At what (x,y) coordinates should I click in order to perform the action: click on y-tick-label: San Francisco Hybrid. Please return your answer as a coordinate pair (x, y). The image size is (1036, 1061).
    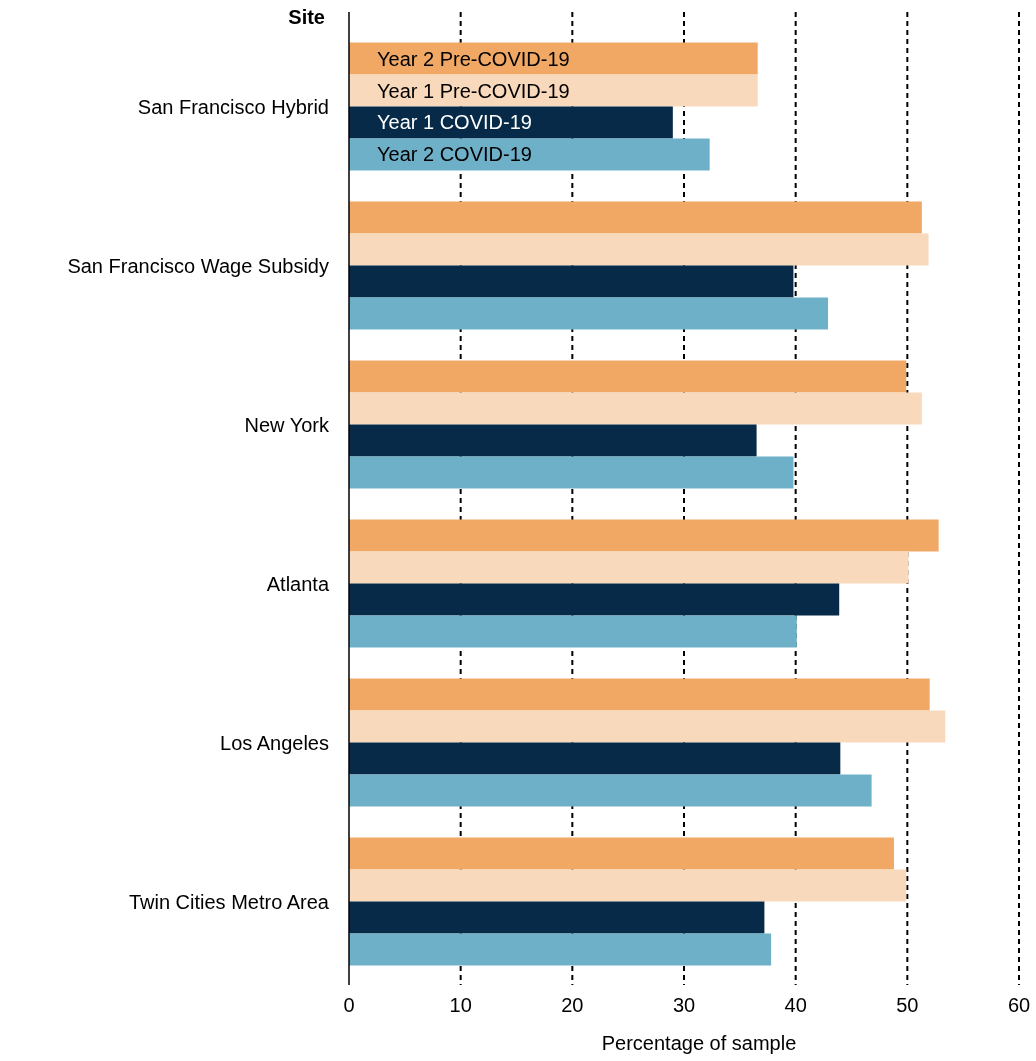
    Looking at the image, I should click on (233, 106).